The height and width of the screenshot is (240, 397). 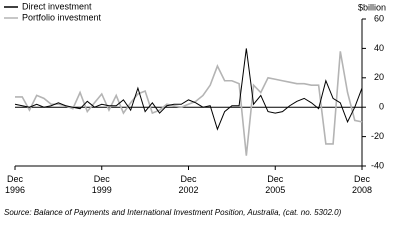 I want to click on y-tick-label: 0, so click(x=381, y=107).